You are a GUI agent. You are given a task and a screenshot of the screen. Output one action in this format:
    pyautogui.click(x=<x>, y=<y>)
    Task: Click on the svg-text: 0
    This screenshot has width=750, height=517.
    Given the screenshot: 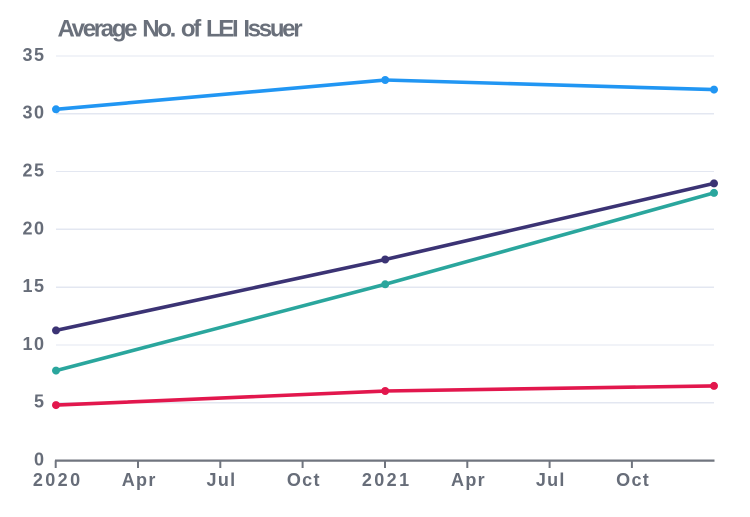 What is the action you would take?
    pyautogui.click(x=40, y=460)
    